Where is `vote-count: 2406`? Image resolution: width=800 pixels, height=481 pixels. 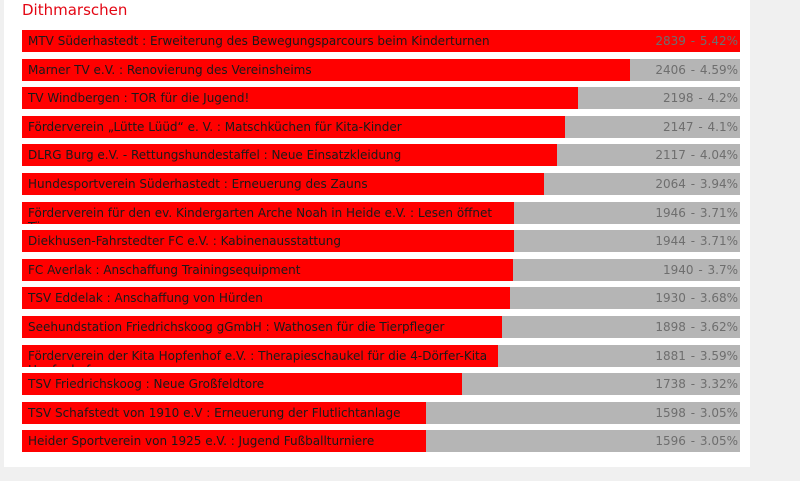
vote-count: 2406 is located at coordinates (670, 70).